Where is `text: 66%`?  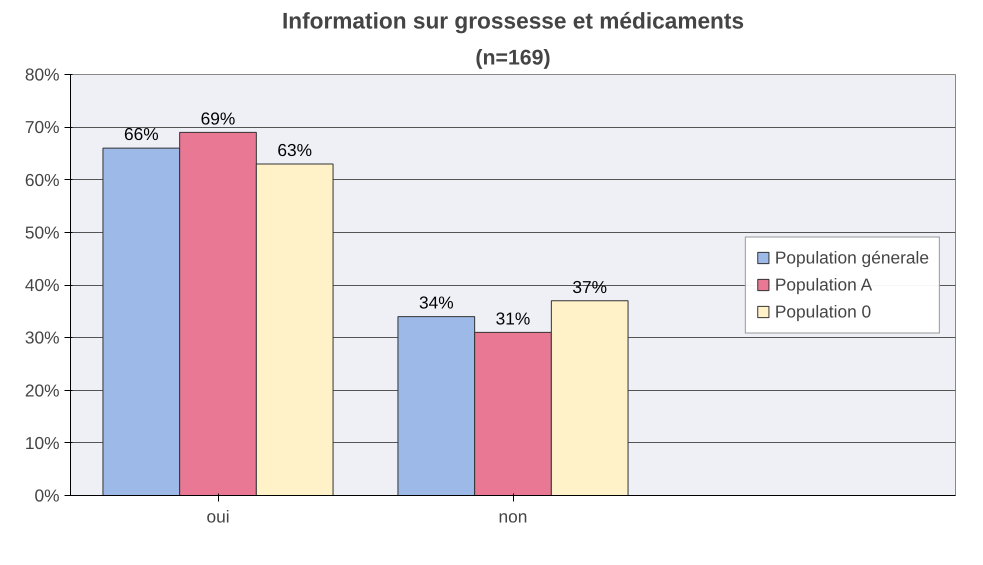
text: 66% is located at coordinates (141, 134).